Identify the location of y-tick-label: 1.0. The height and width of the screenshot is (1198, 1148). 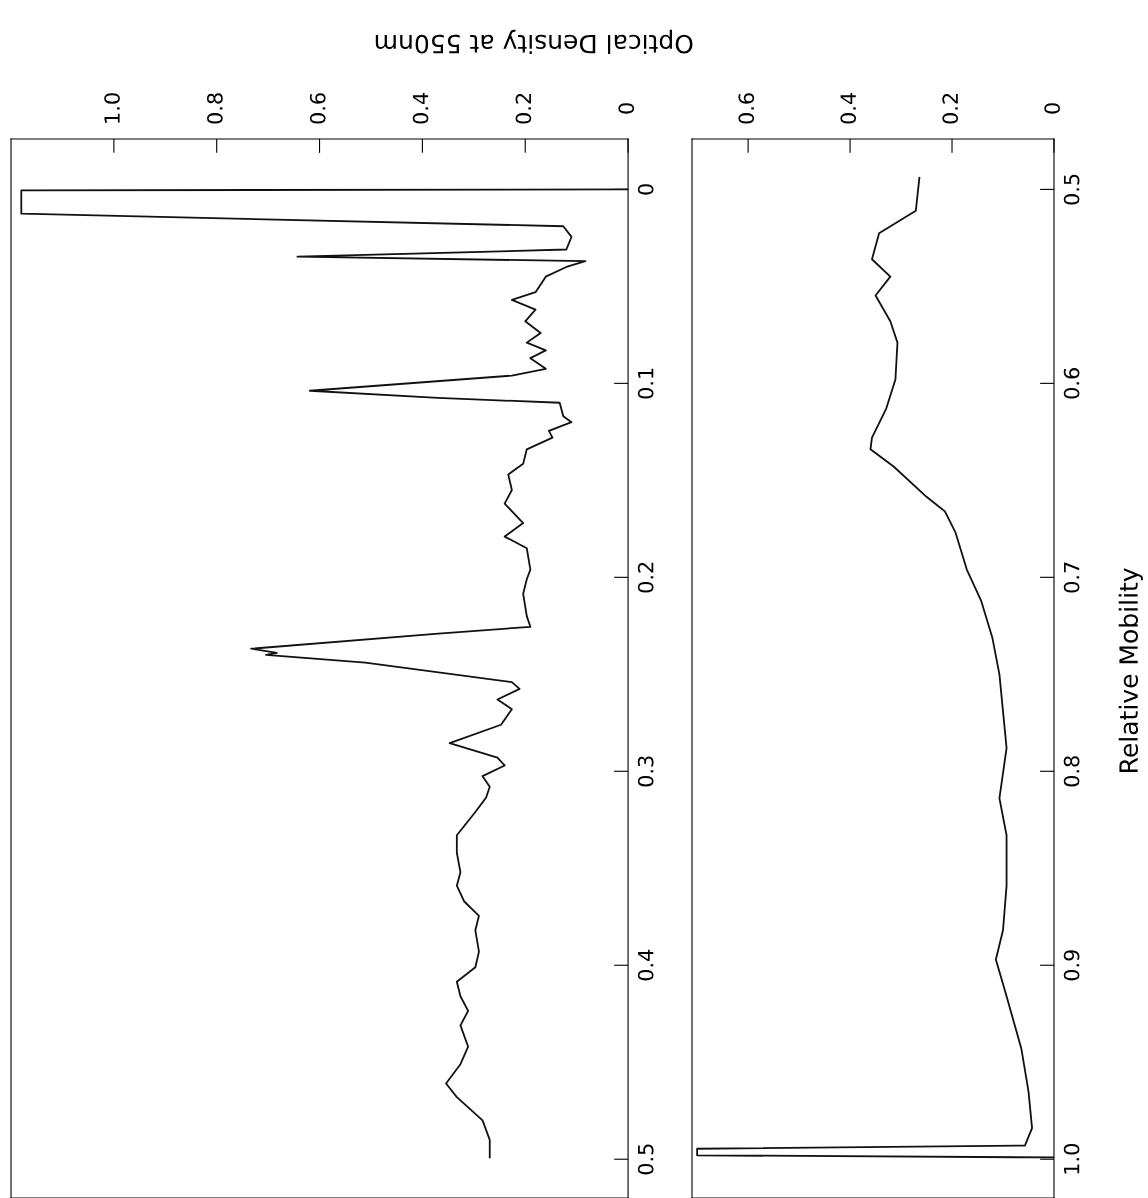
(1071, 1159).